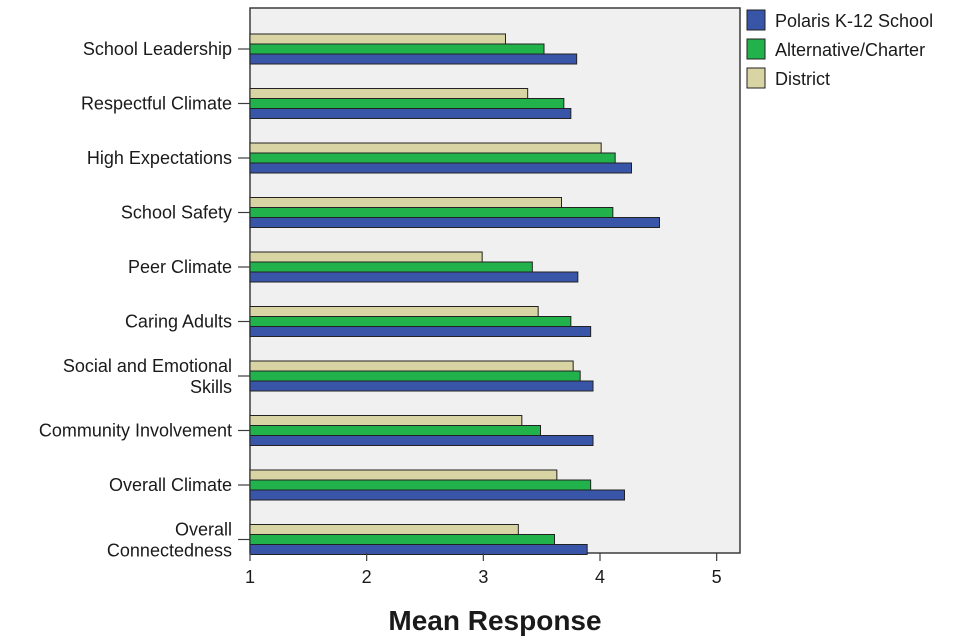 This screenshot has height=642, width=965. I want to click on y-tick-label: Caring Adults, so click(178, 322).